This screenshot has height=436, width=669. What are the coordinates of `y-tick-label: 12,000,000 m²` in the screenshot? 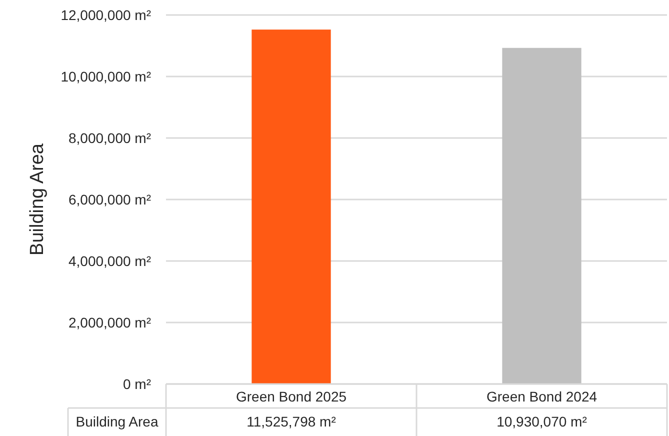 It's located at (106, 15).